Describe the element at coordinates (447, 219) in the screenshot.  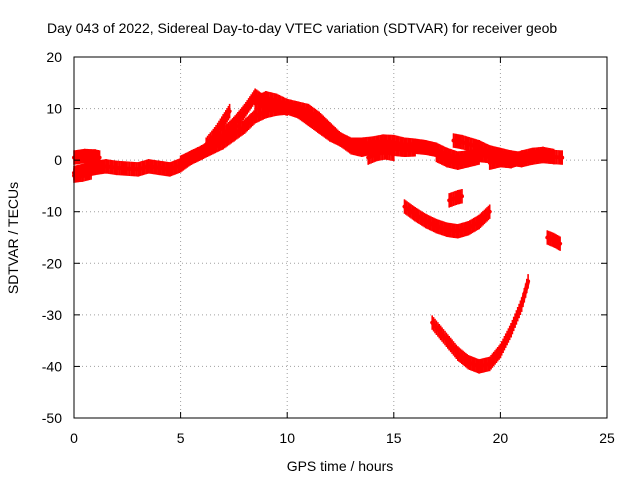
I see `series-arc-bowl-upper` at that location.